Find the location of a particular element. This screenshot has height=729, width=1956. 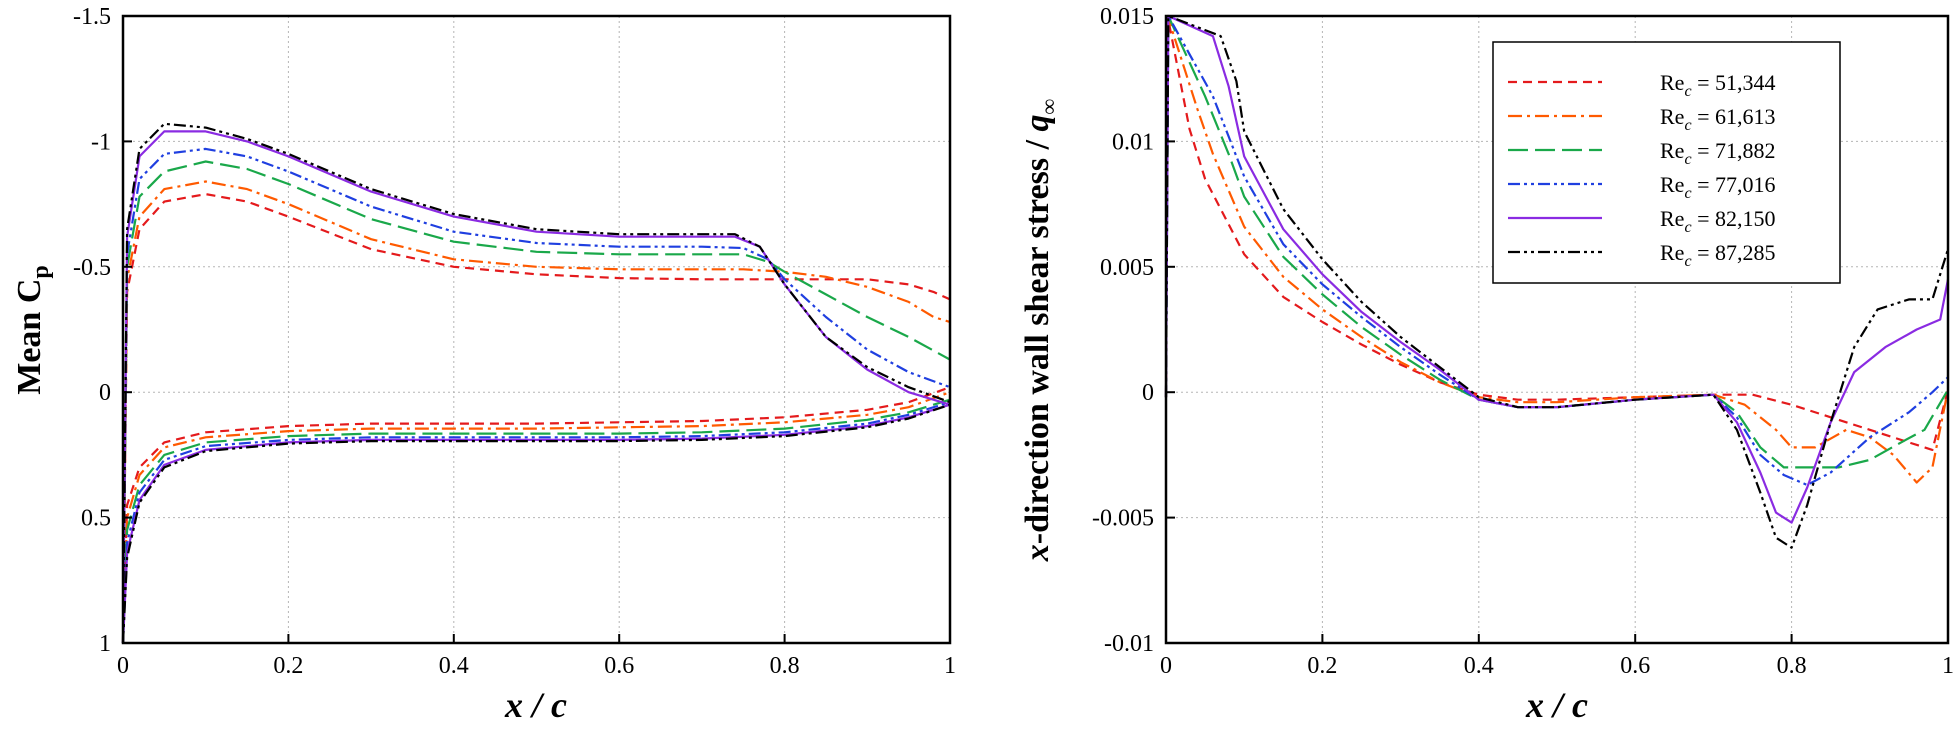

cp-x-tick-label: 1 is located at coordinates (950, 666).